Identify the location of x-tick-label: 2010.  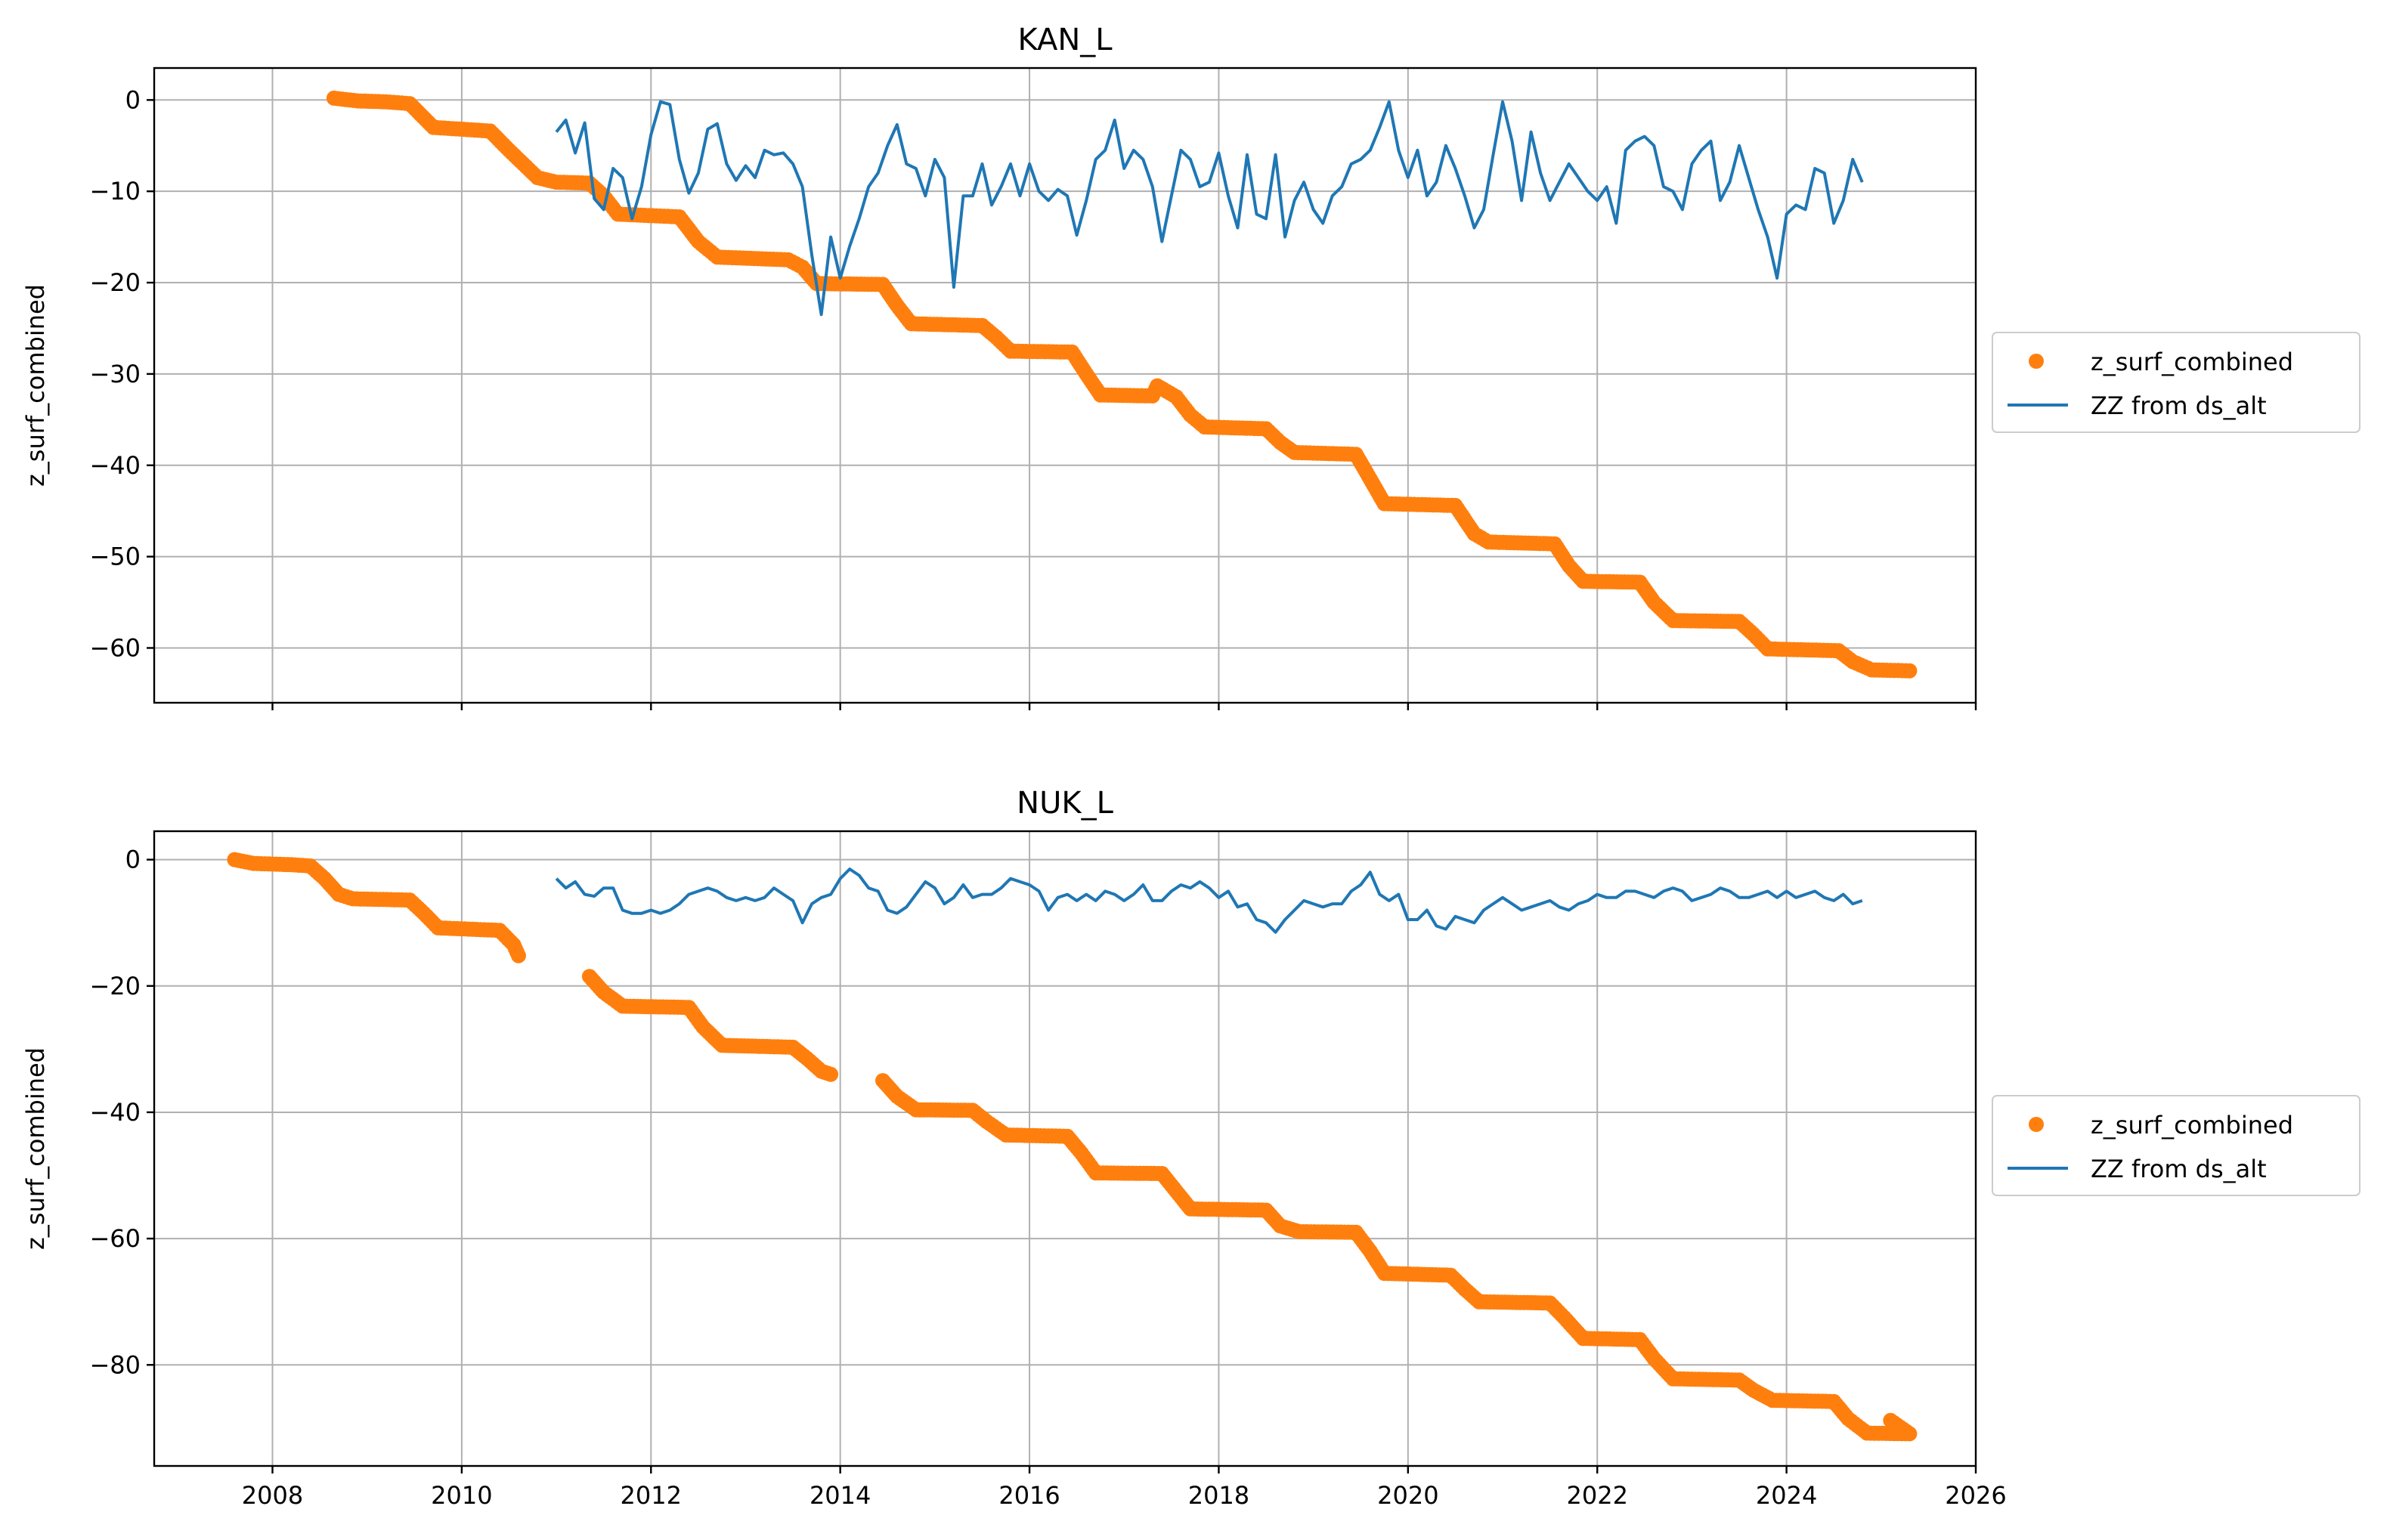
(461, 1495).